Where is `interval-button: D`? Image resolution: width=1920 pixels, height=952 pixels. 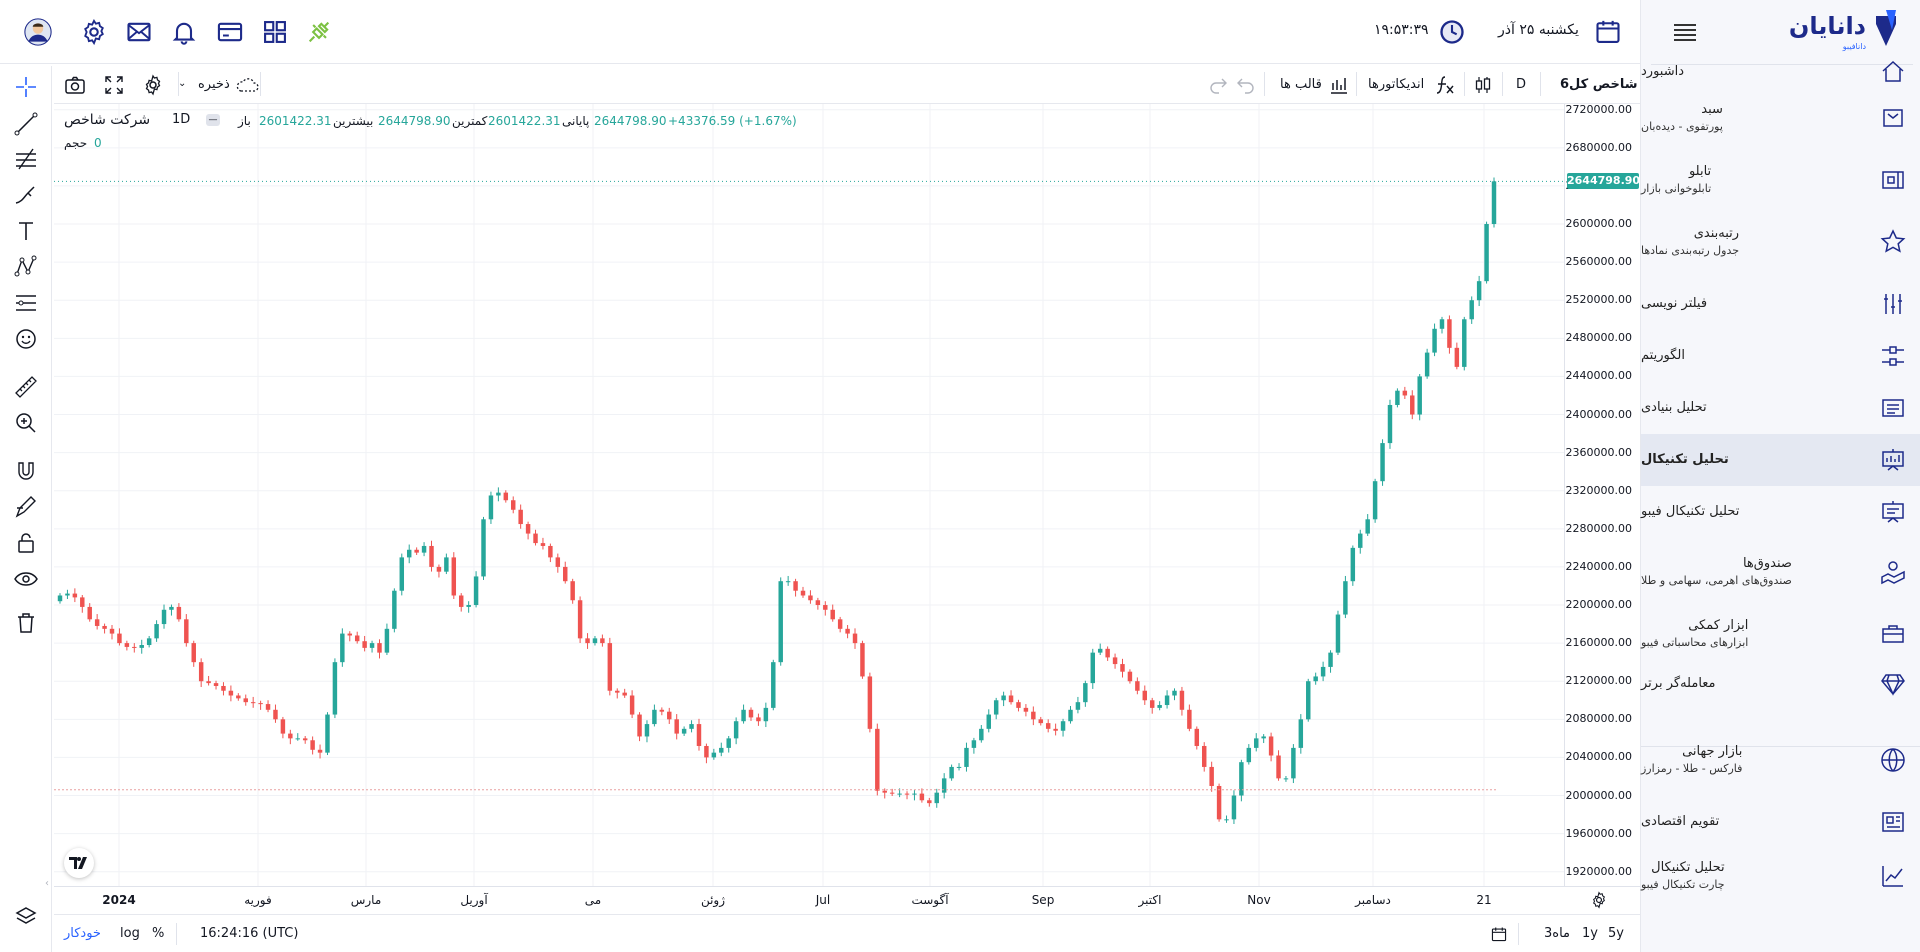
interval-button: D is located at coordinates (1521, 84).